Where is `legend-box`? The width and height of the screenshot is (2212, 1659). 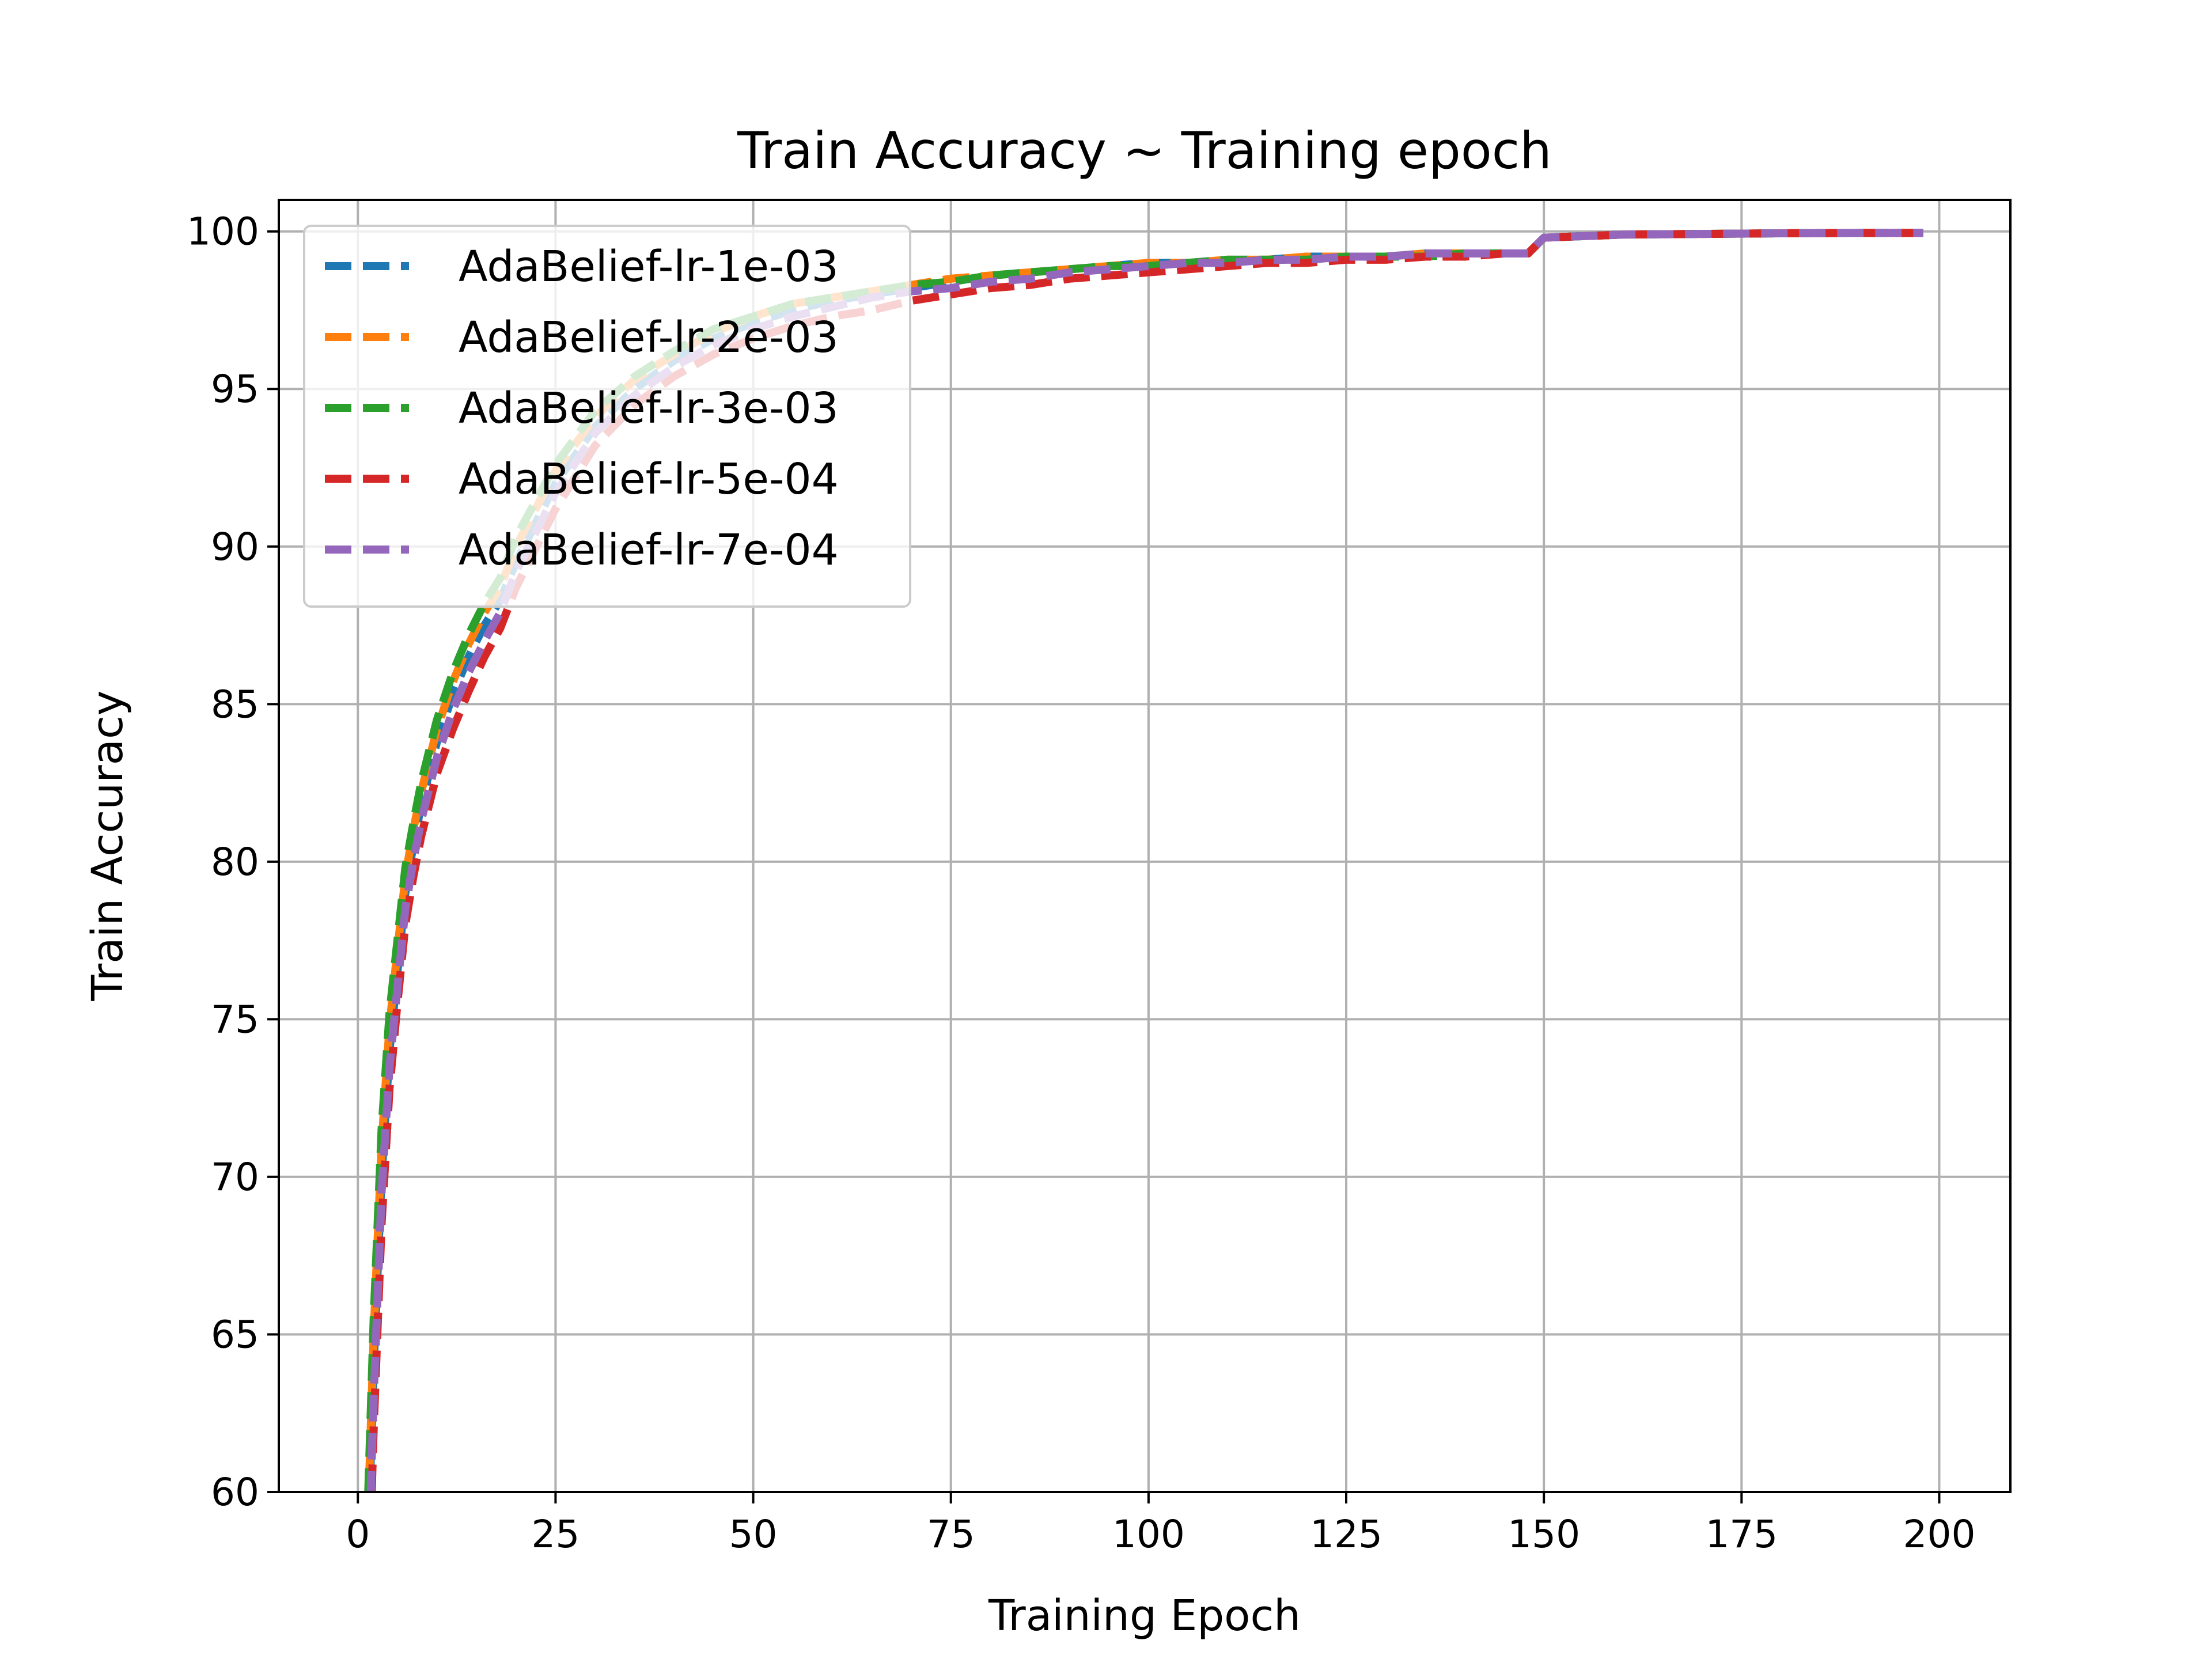
legend-box is located at coordinates (607, 416).